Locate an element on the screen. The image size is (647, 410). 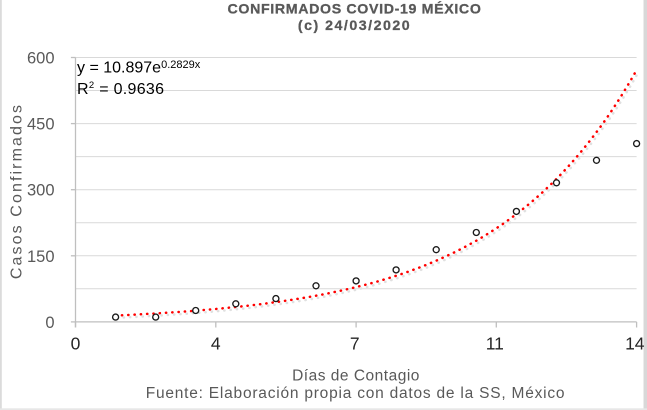
svg-text: Días de Contagio is located at coordinates (356, 375).